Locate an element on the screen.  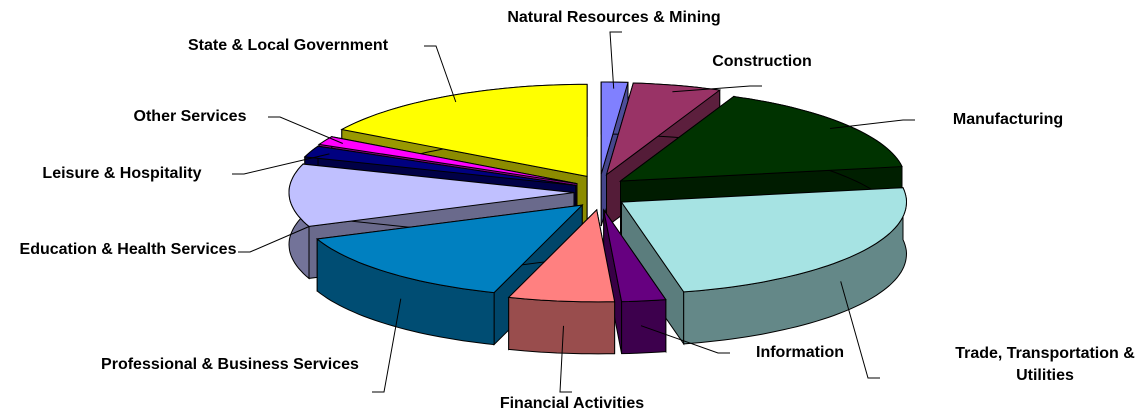
slice-outer-wall is located at coordinates (562, 325).